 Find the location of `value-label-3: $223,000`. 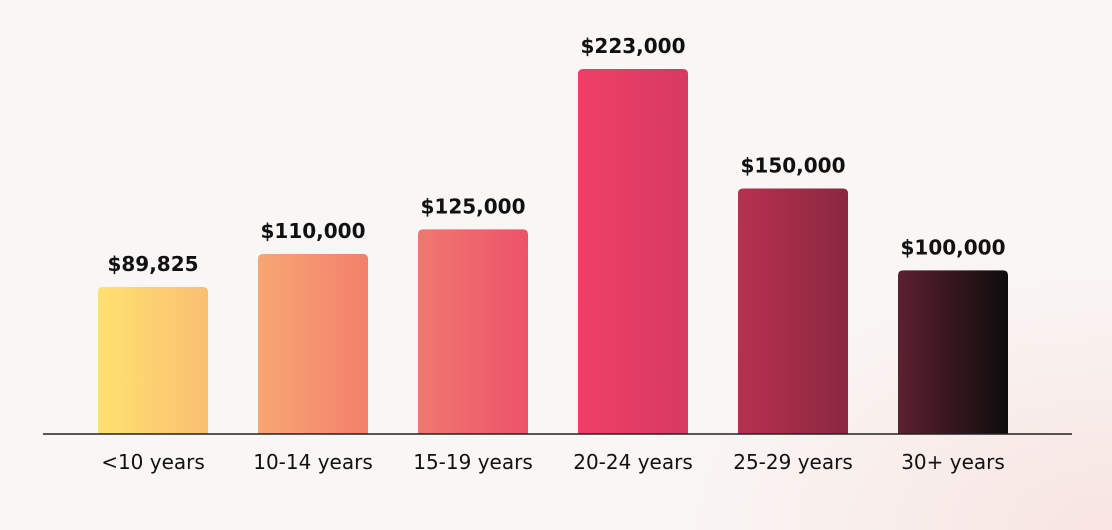

value-label-3: $223,000 is located at coordinates (632, 46).